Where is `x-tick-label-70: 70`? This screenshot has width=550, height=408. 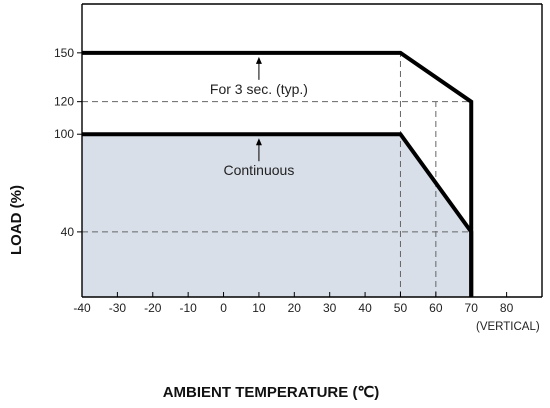 x-tick-label-70: 70 is located at coordinates (472, 308).